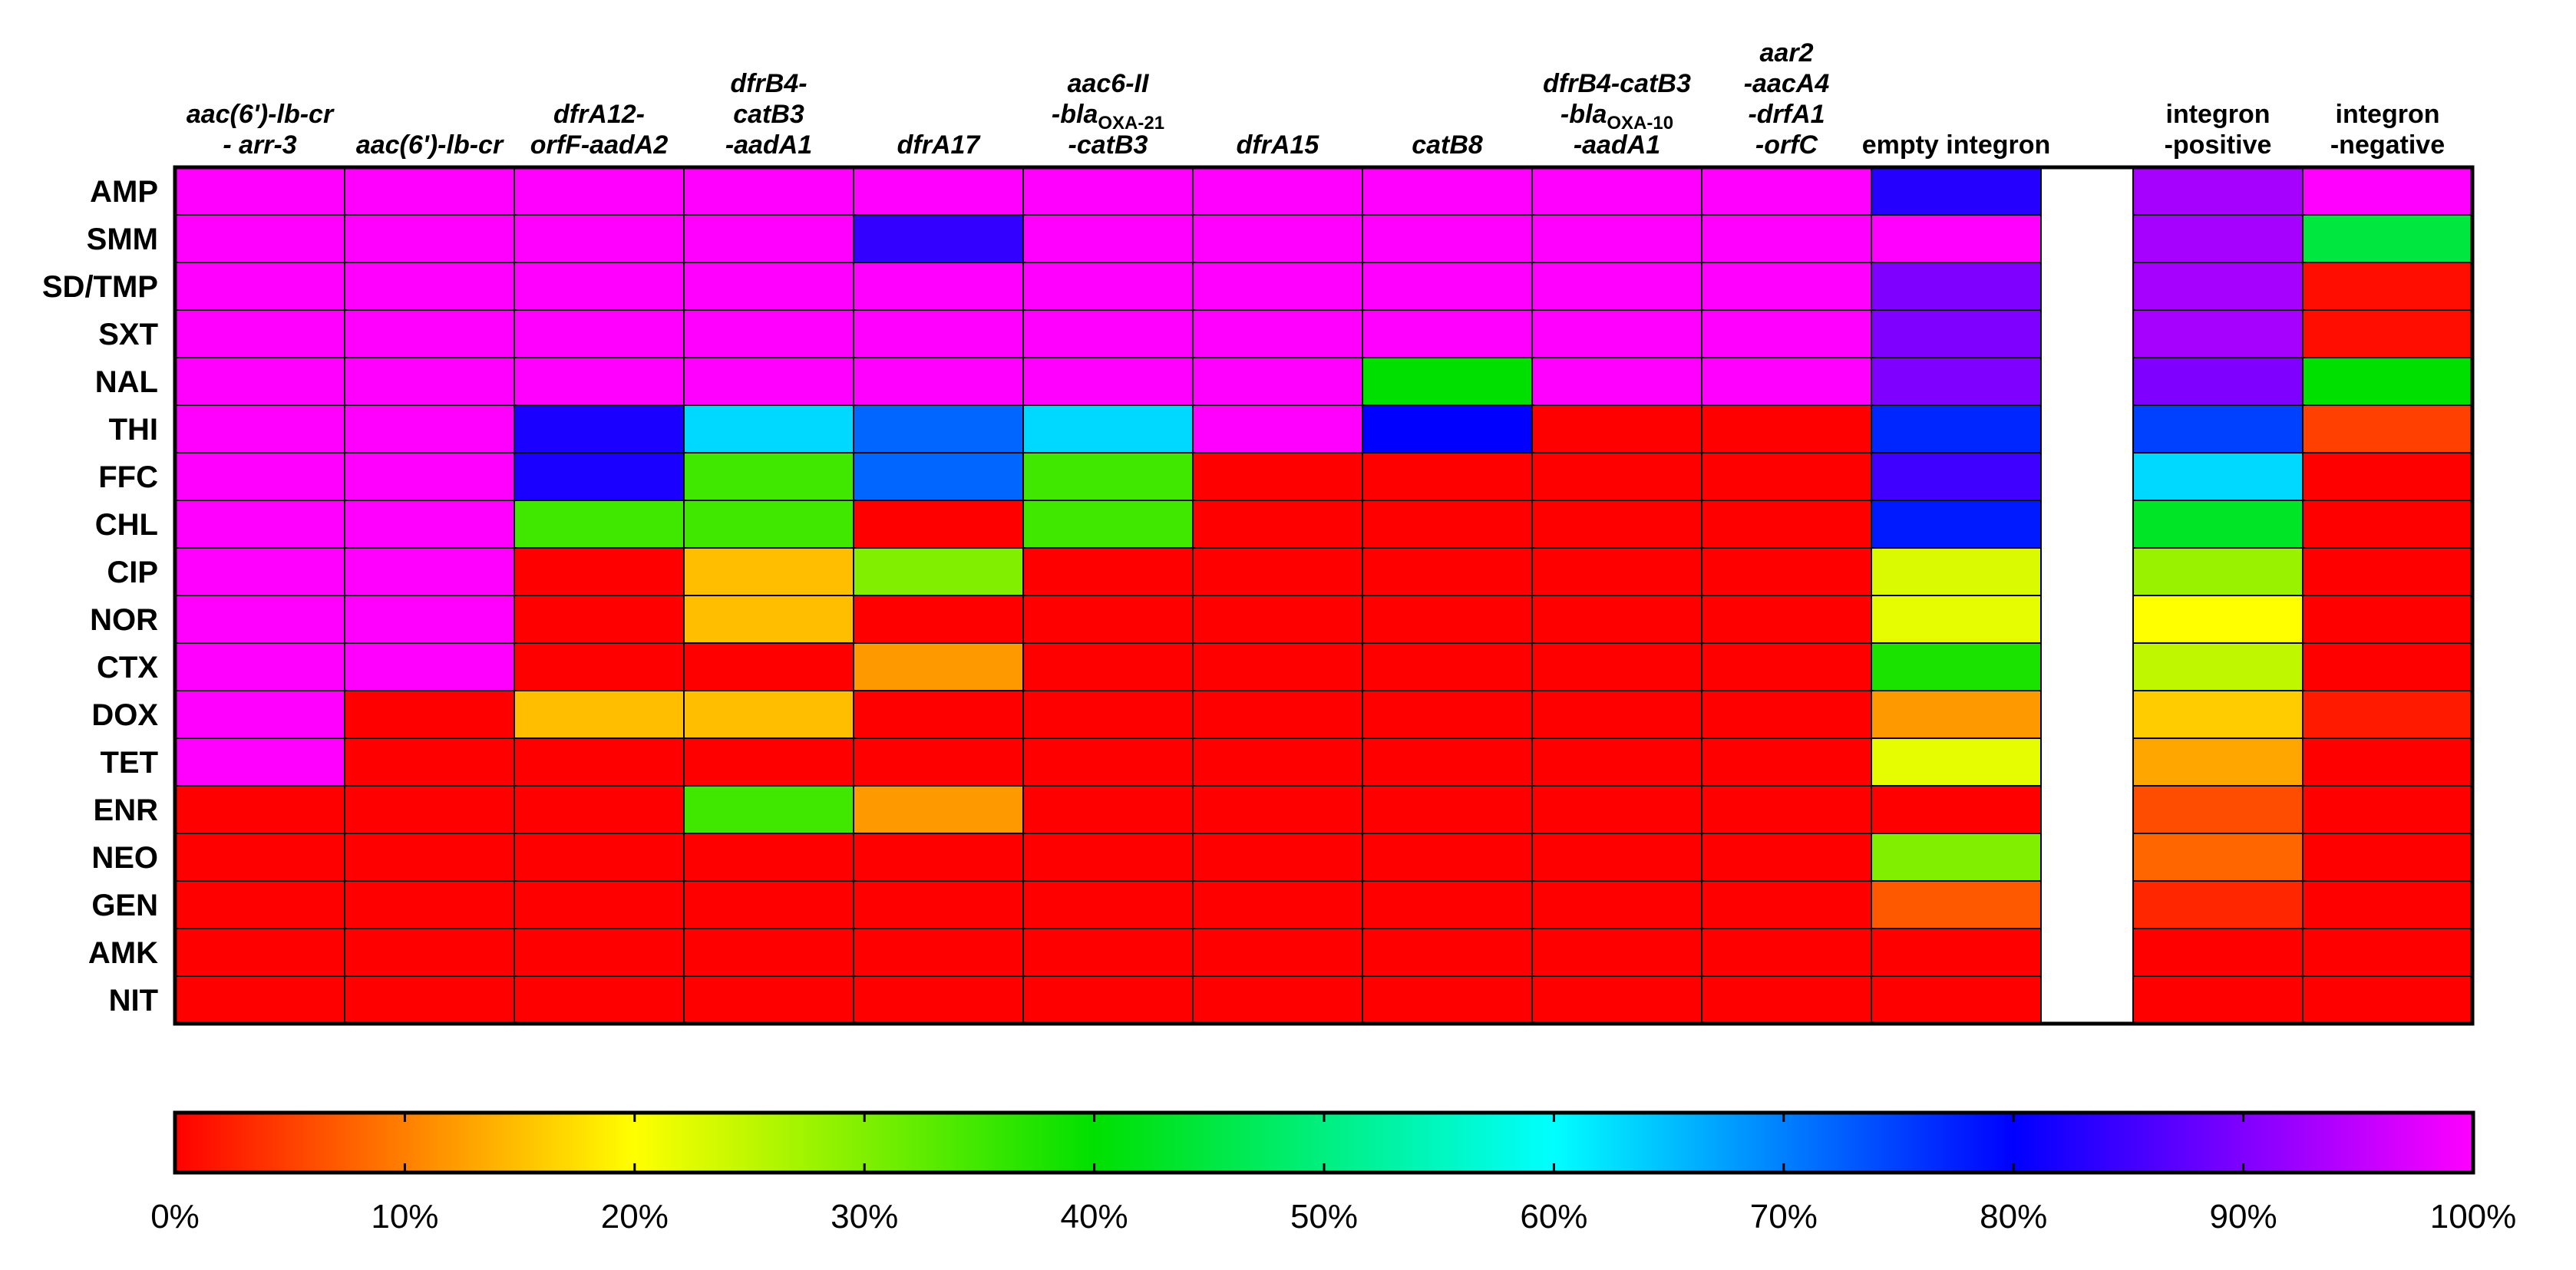 This screenshot has width=2576, height=1270. Describe the element at coordinates (599, 114) in the screenshot. I see `column-label-part: dfrA12-` at that location.